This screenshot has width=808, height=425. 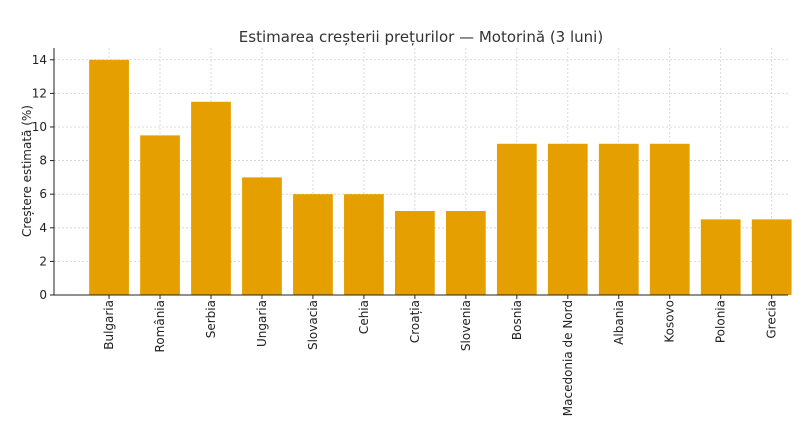 I want to click on bar-bulgaria, so click(x=109, y=177).